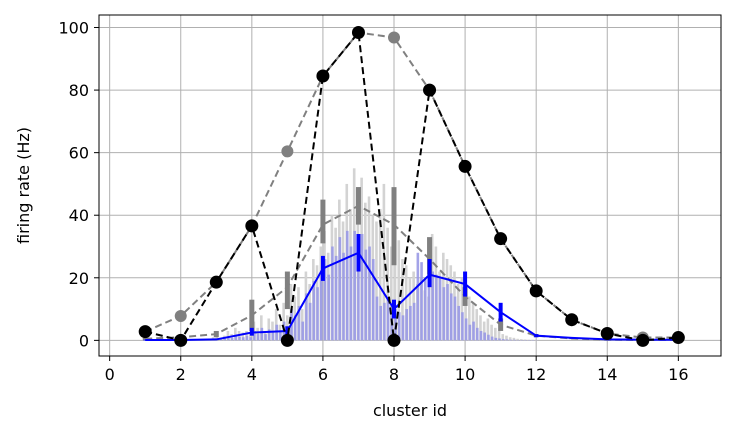 The image size is (735, 435). I want to click on x-tick-label: 4, so click(252, 374).